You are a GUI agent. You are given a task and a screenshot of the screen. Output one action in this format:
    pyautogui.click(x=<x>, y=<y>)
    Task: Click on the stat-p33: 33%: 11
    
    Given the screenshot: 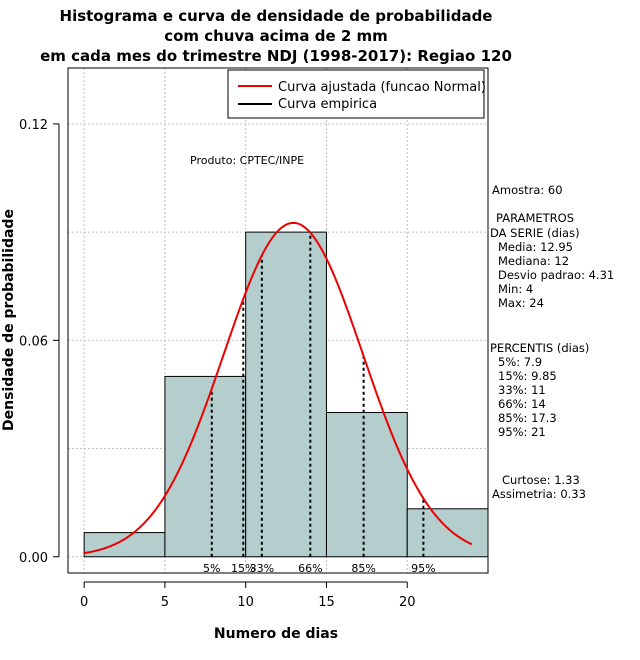 What is the action you would take?
    pyautogui.click(x=522, y=390)
    